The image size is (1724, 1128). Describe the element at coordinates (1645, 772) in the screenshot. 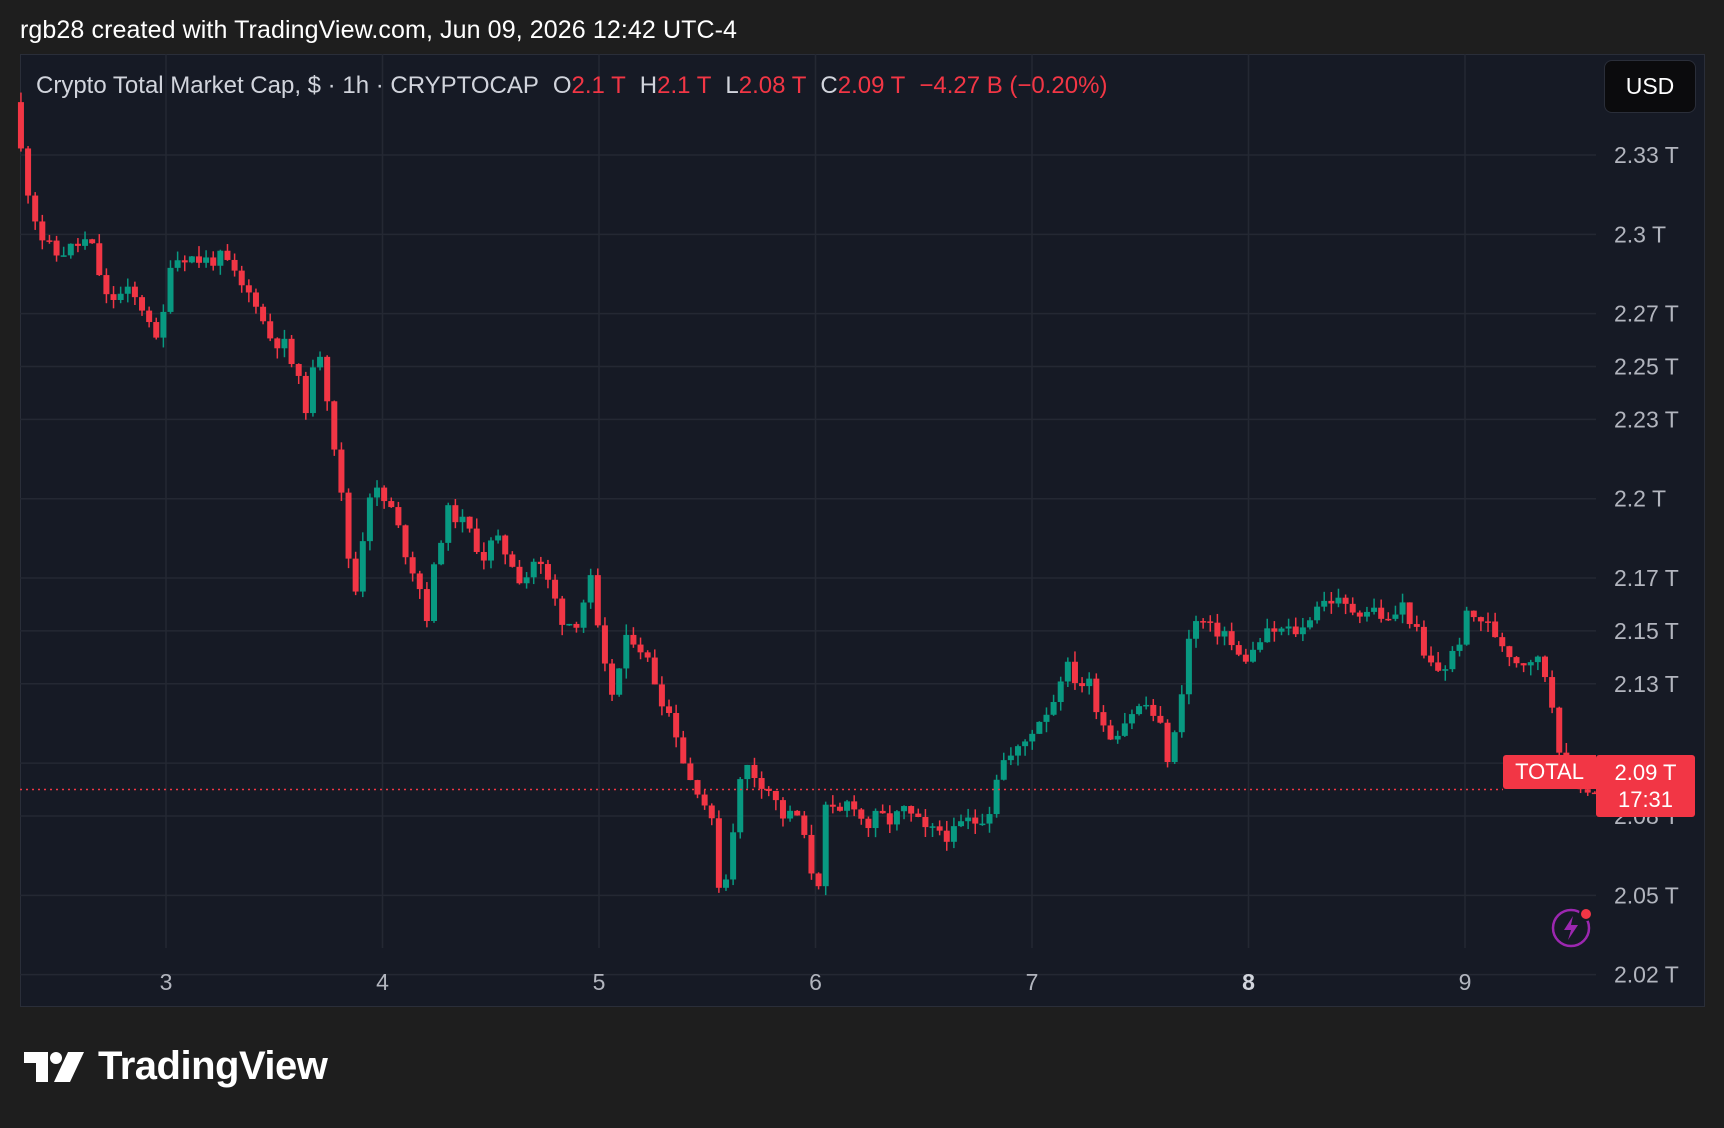

I see `last-price-value: 2.09 T` at that location.